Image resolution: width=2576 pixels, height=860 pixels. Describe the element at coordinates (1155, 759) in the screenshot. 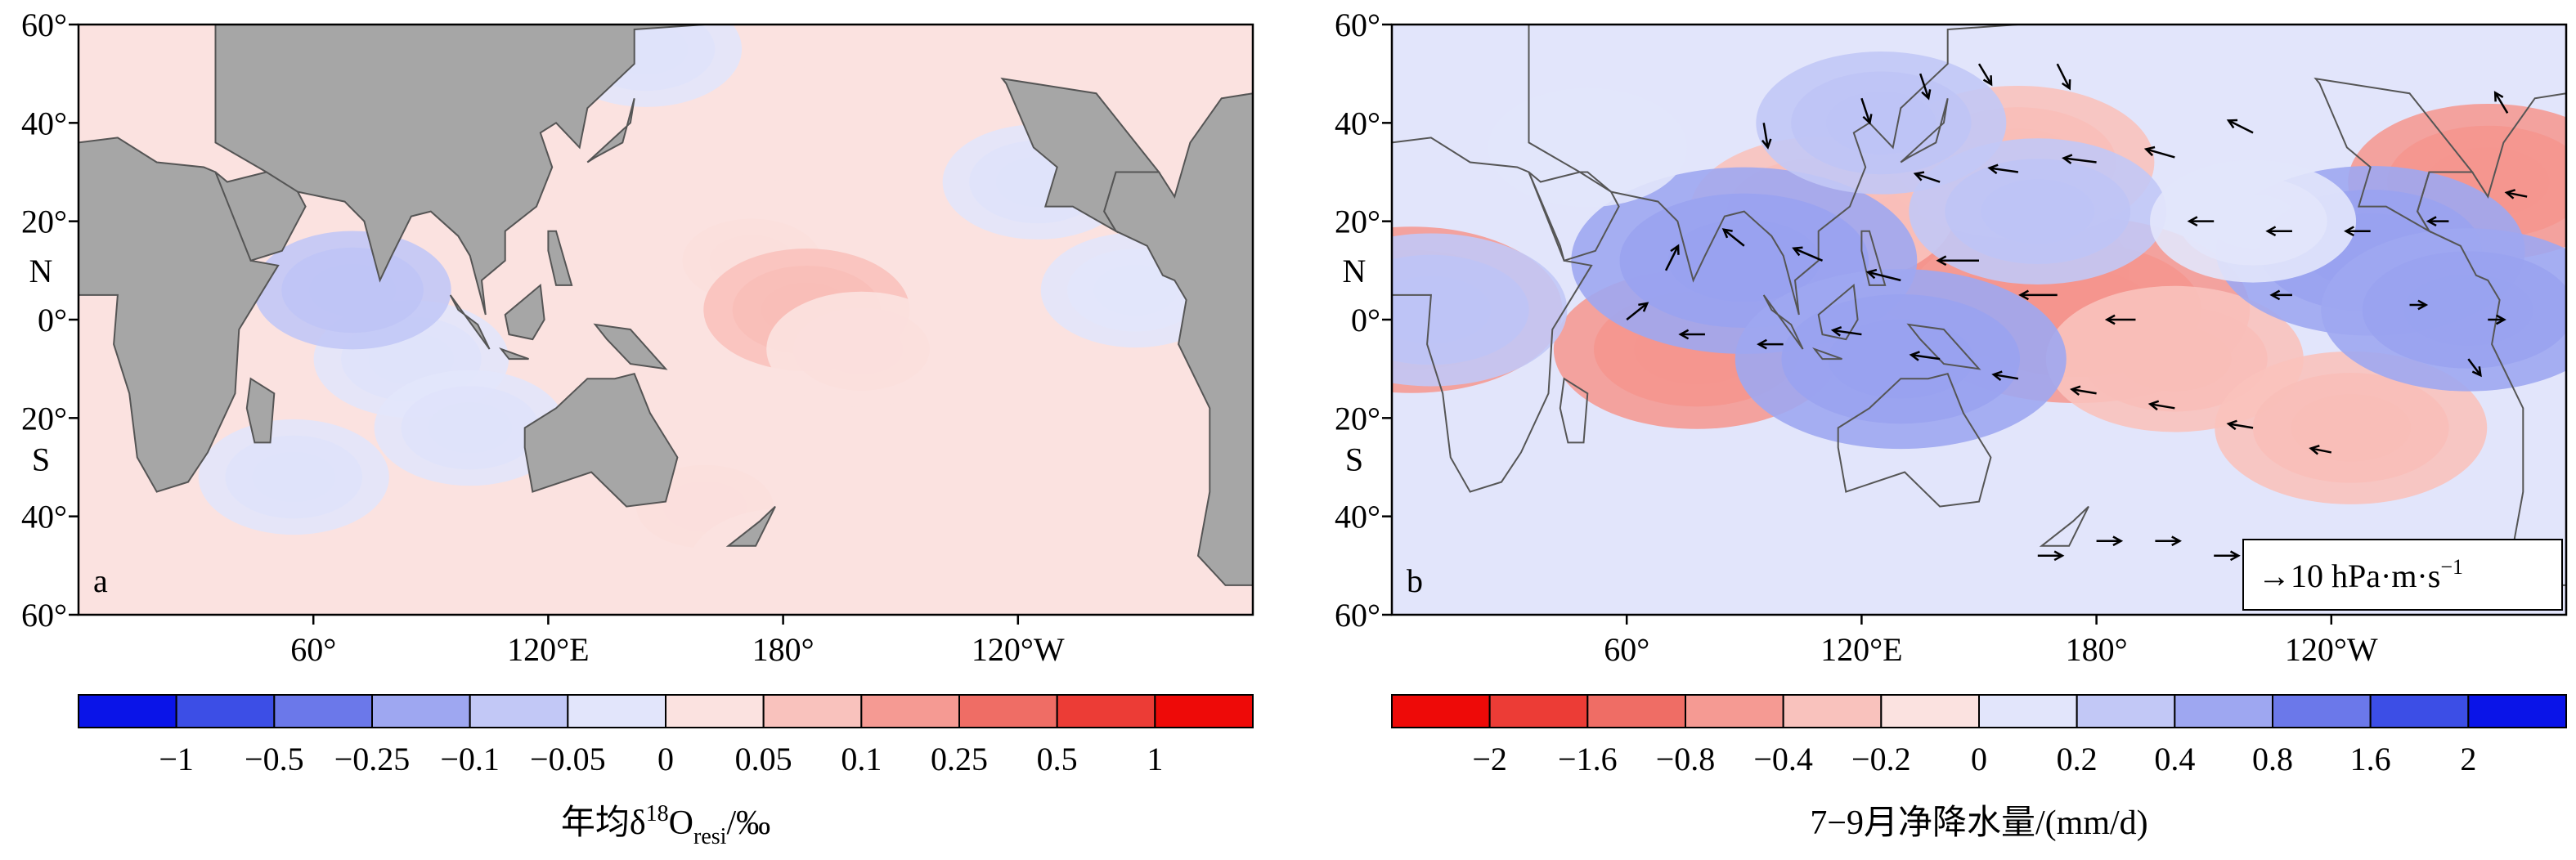

I see `colorbar-tick-label: 1` at that location.